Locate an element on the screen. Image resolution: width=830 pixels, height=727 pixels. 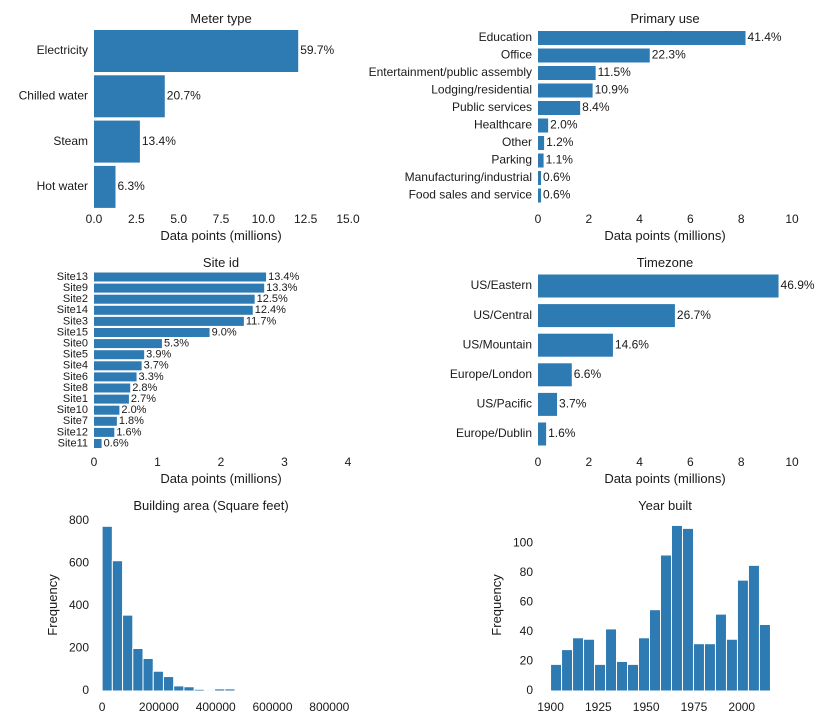
meter-category-label: Electricity is located at coordinates (62, 50).